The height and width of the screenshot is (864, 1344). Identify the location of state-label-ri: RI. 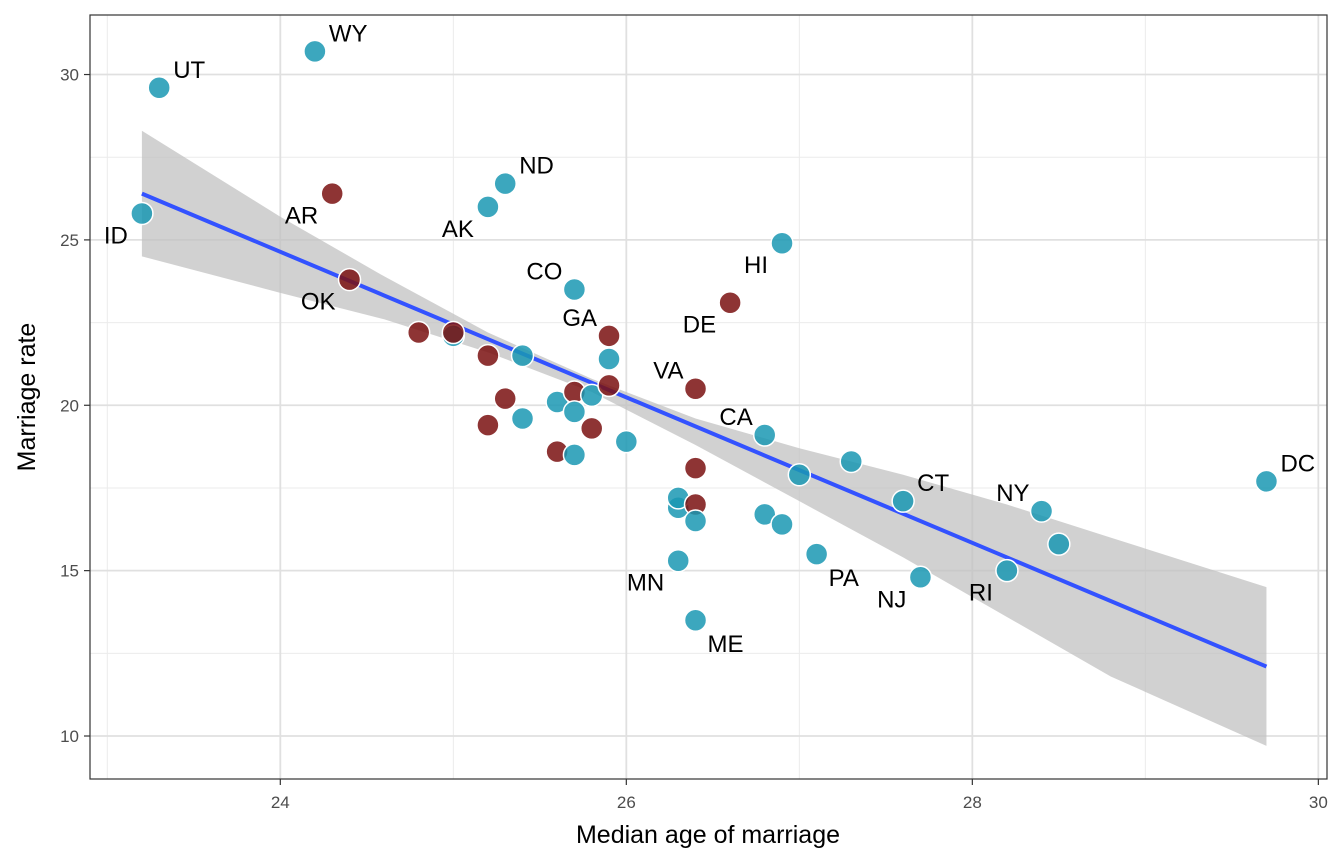
(981, 593).